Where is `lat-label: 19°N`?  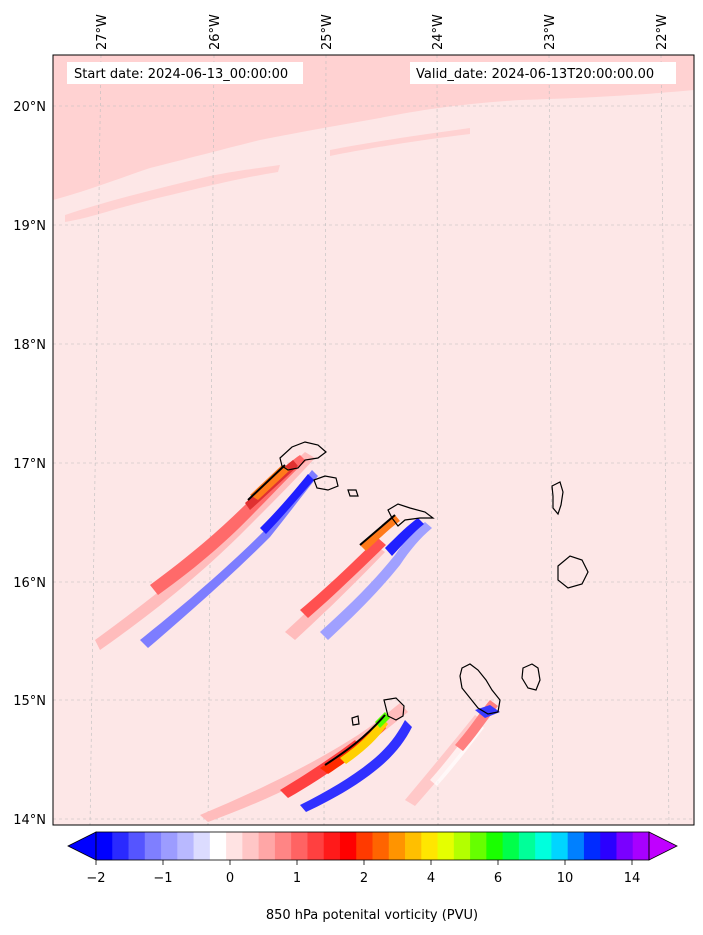 lat-label: 19°N is located at coordinates (29, 226).